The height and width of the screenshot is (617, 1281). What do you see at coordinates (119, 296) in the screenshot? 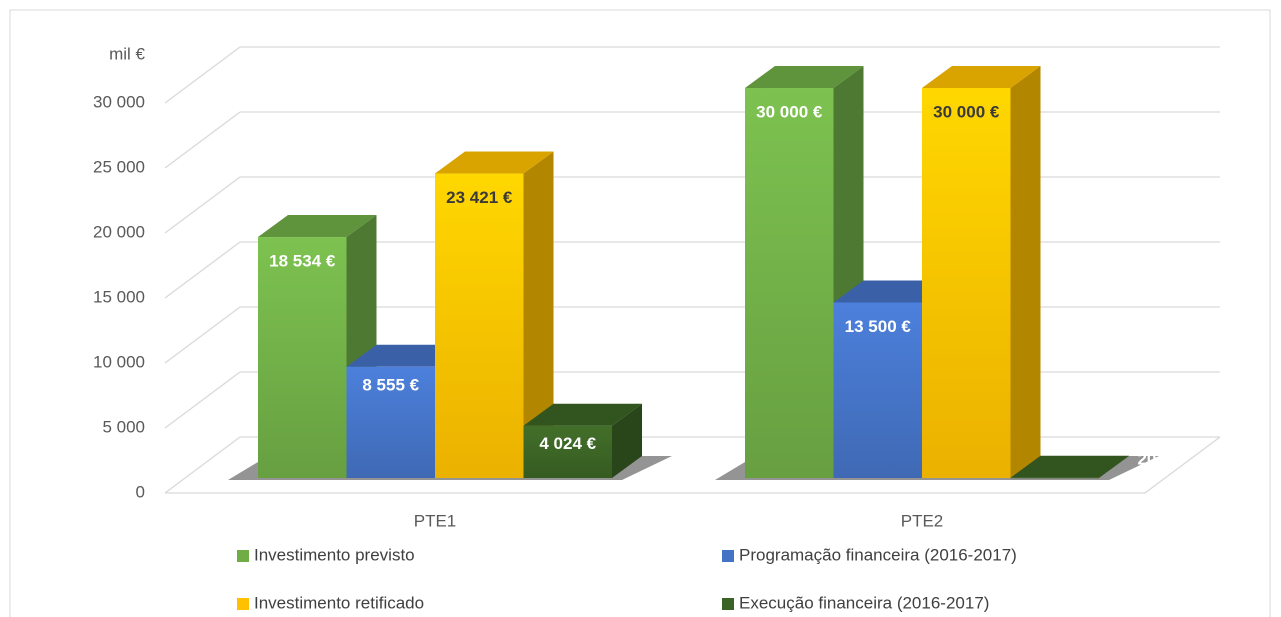
I see `y-tick-label: 15 000` at bounding box center [119, 296].